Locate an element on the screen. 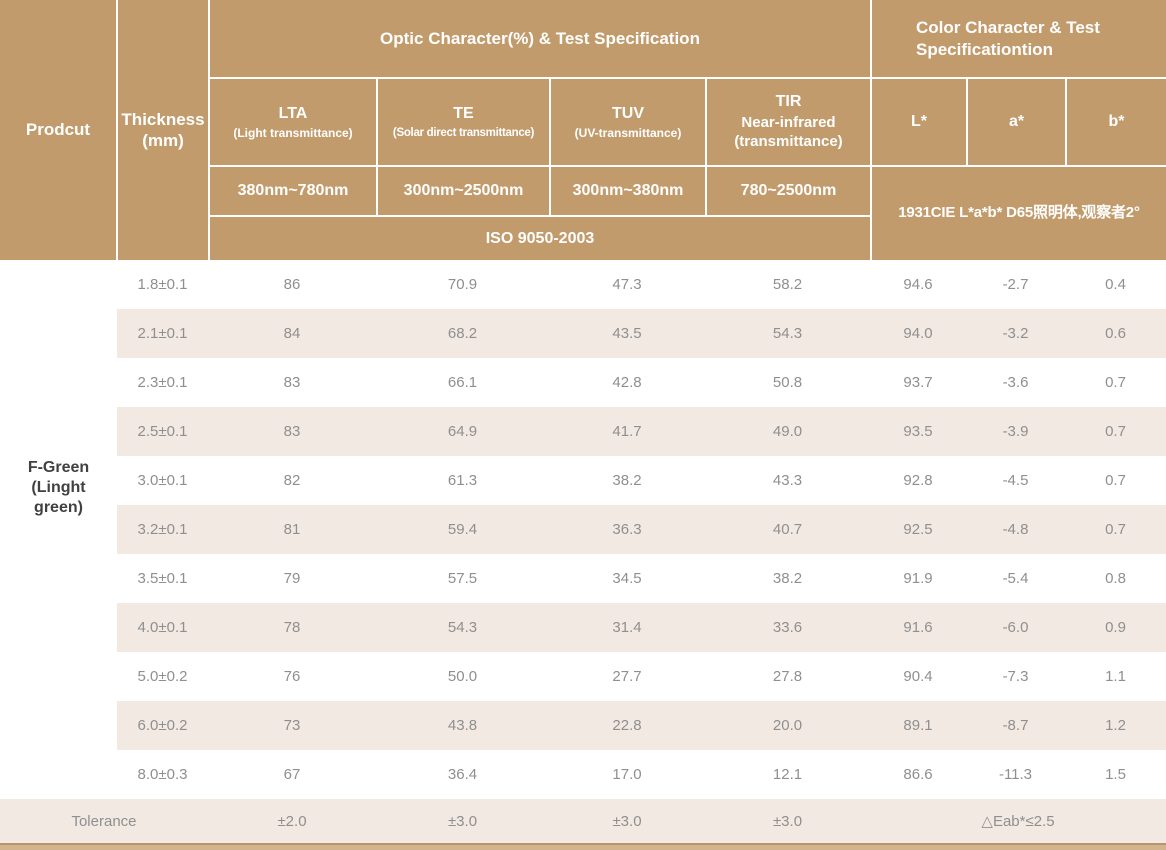  column-header-tuv: TUV (UV-transmittance) is located at coordinates (628, 122).